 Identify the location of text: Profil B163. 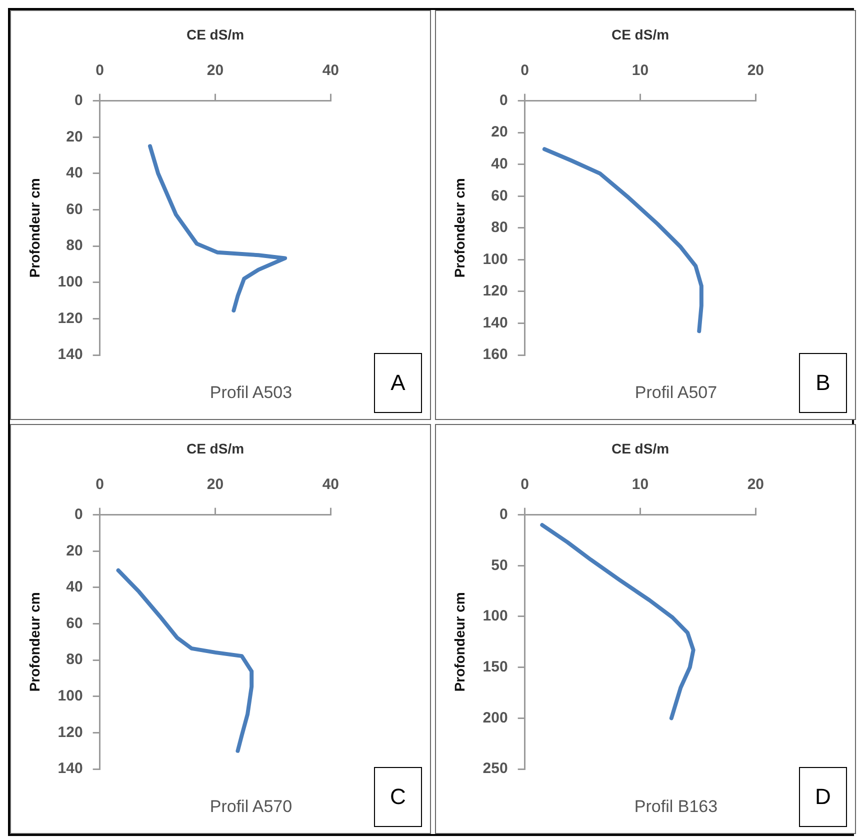
(676, 807).